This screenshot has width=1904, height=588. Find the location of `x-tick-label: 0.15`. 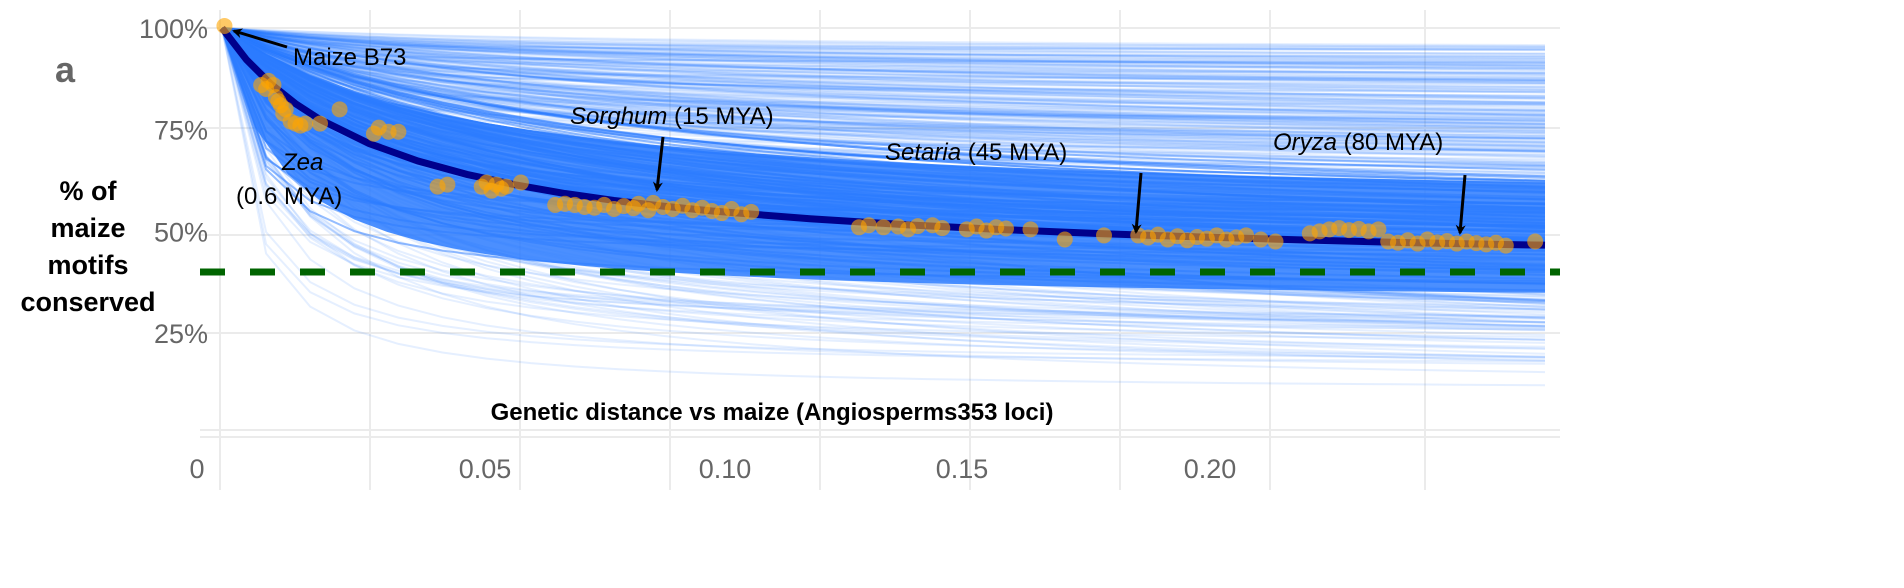

x-tick-label: 0.15 is located at coordinates (962, 469).